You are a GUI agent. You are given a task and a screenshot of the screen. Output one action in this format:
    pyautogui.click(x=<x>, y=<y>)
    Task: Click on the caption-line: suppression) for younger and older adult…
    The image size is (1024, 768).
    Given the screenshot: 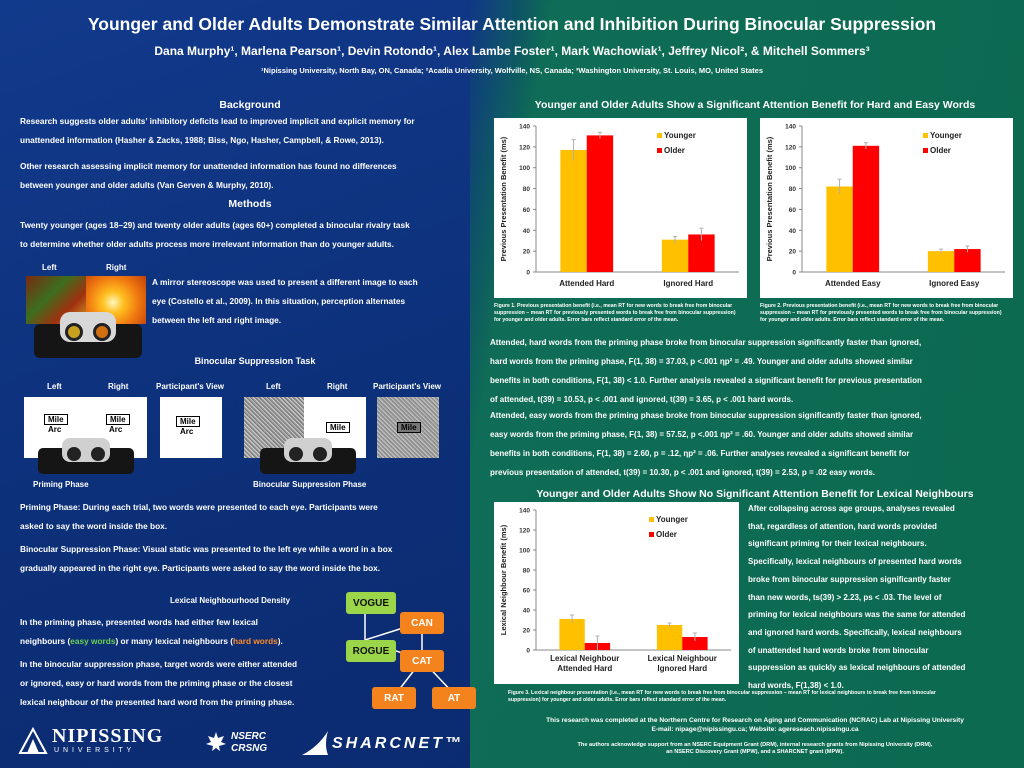 What is the action you would take?
    pyautogui.click(x=617, y=700)
    